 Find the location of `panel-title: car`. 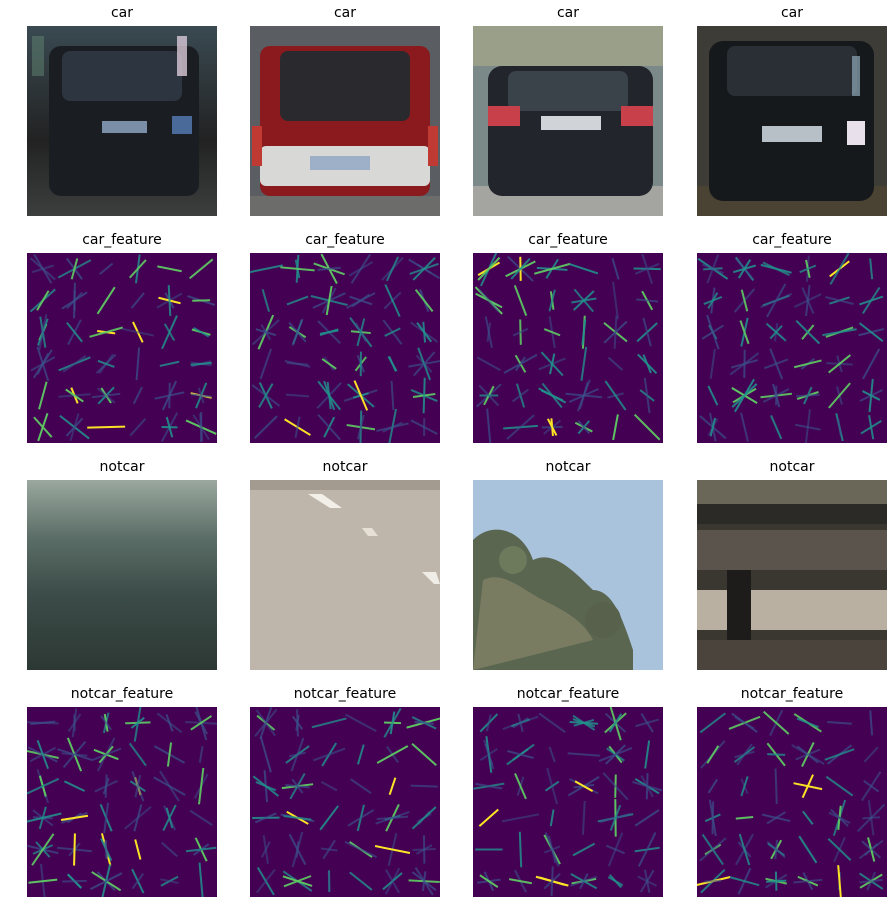

panel-title: car is located at coordinates (792, 13).